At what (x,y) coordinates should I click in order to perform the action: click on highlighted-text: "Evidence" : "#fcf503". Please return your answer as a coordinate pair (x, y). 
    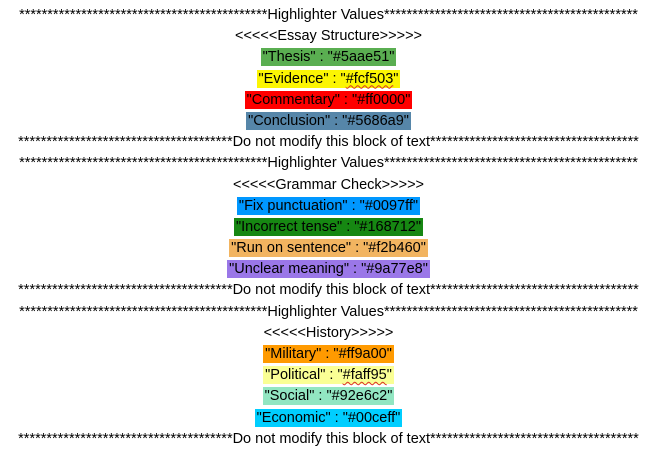
    Looking at the image, I should click on (328, 78).